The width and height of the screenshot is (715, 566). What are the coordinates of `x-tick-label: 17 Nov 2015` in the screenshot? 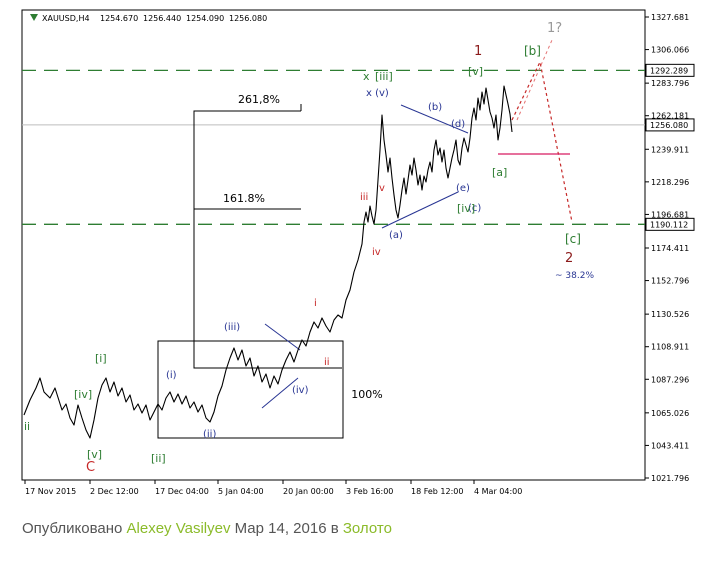 It's located at (50, 491).